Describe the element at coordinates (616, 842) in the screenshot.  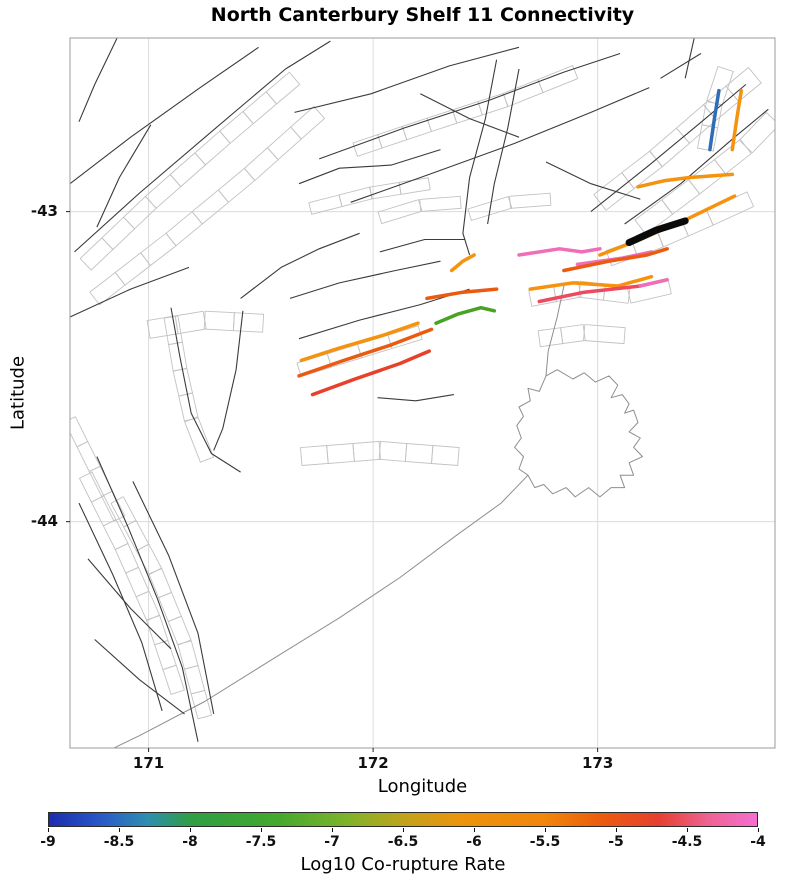
I see `colorbar-tick-label: -5` at that location.